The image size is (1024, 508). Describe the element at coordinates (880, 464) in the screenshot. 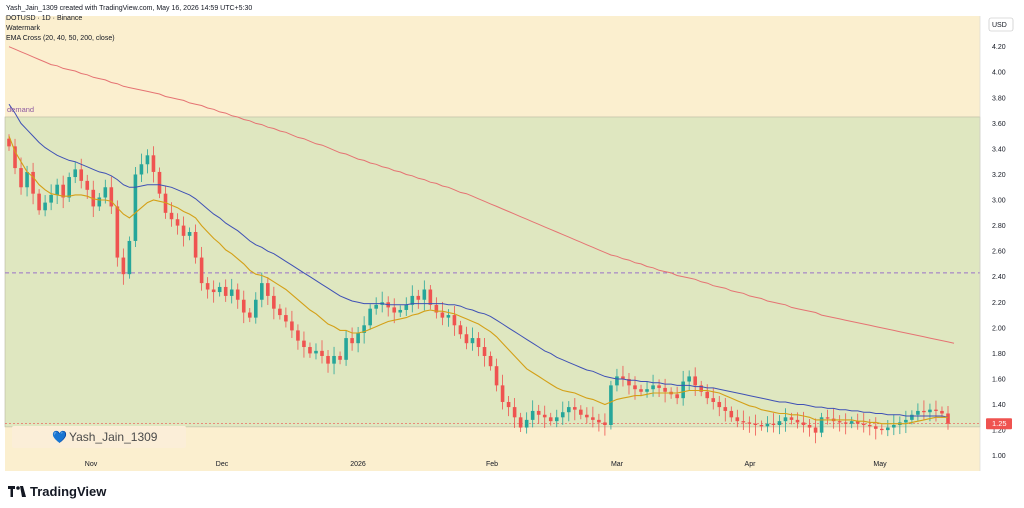

I see `x-tick-label: May` at that location.